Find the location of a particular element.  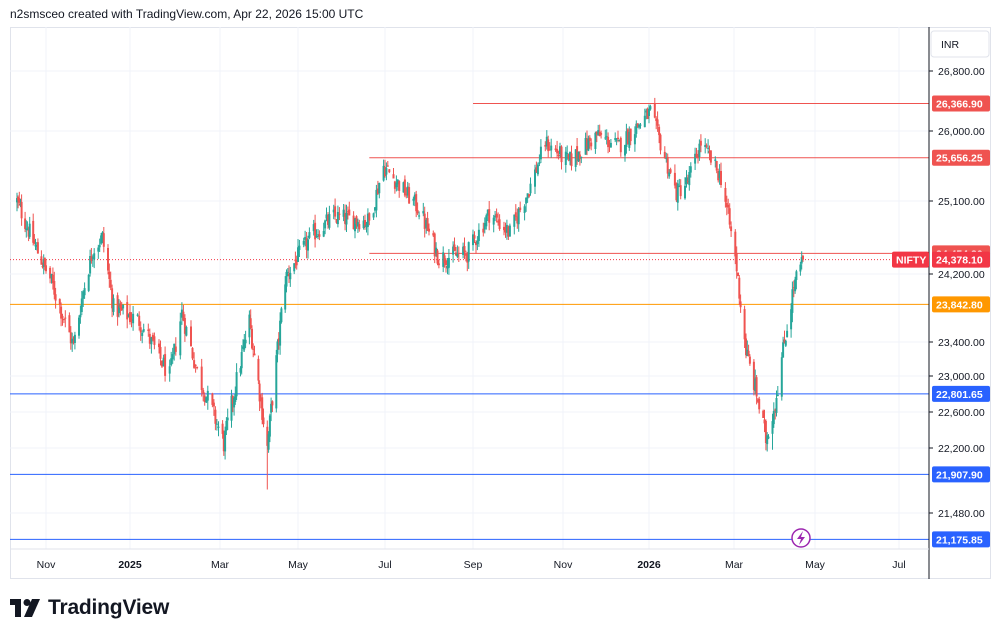

currency-button: INR is located at coordinates (960, 44).